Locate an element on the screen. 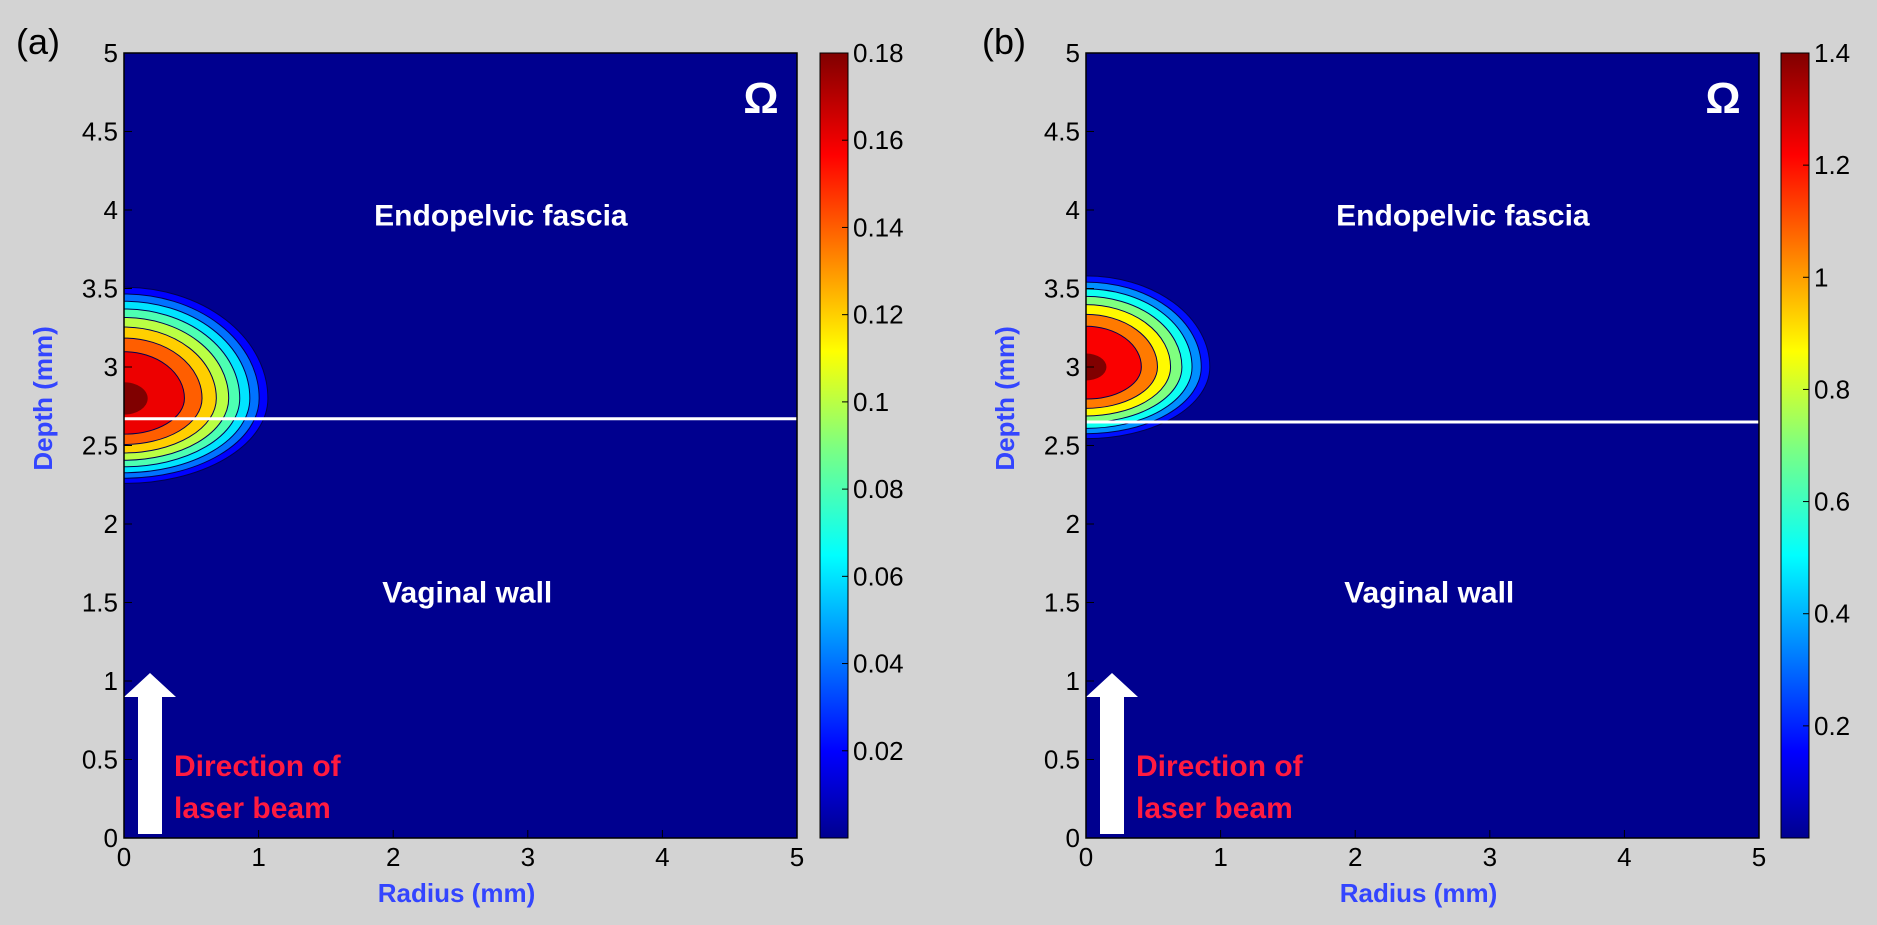  colorbar-ticks: 0.02 0.04 0.06 0.08 0.1 0.12 0.14 0.16 0.18 is located at coordinates (873, 402).